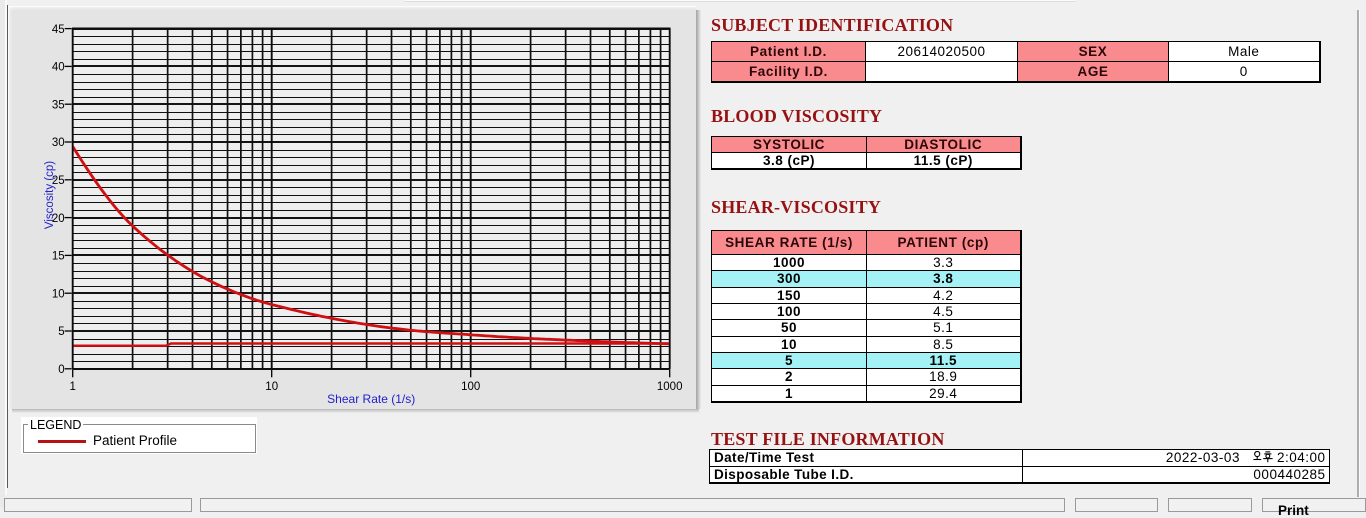  What do you see at coordinates (50, 195) in the screenshot?
I see `svg-text: Viscosity (cp)` at bounding box center [50, 195].